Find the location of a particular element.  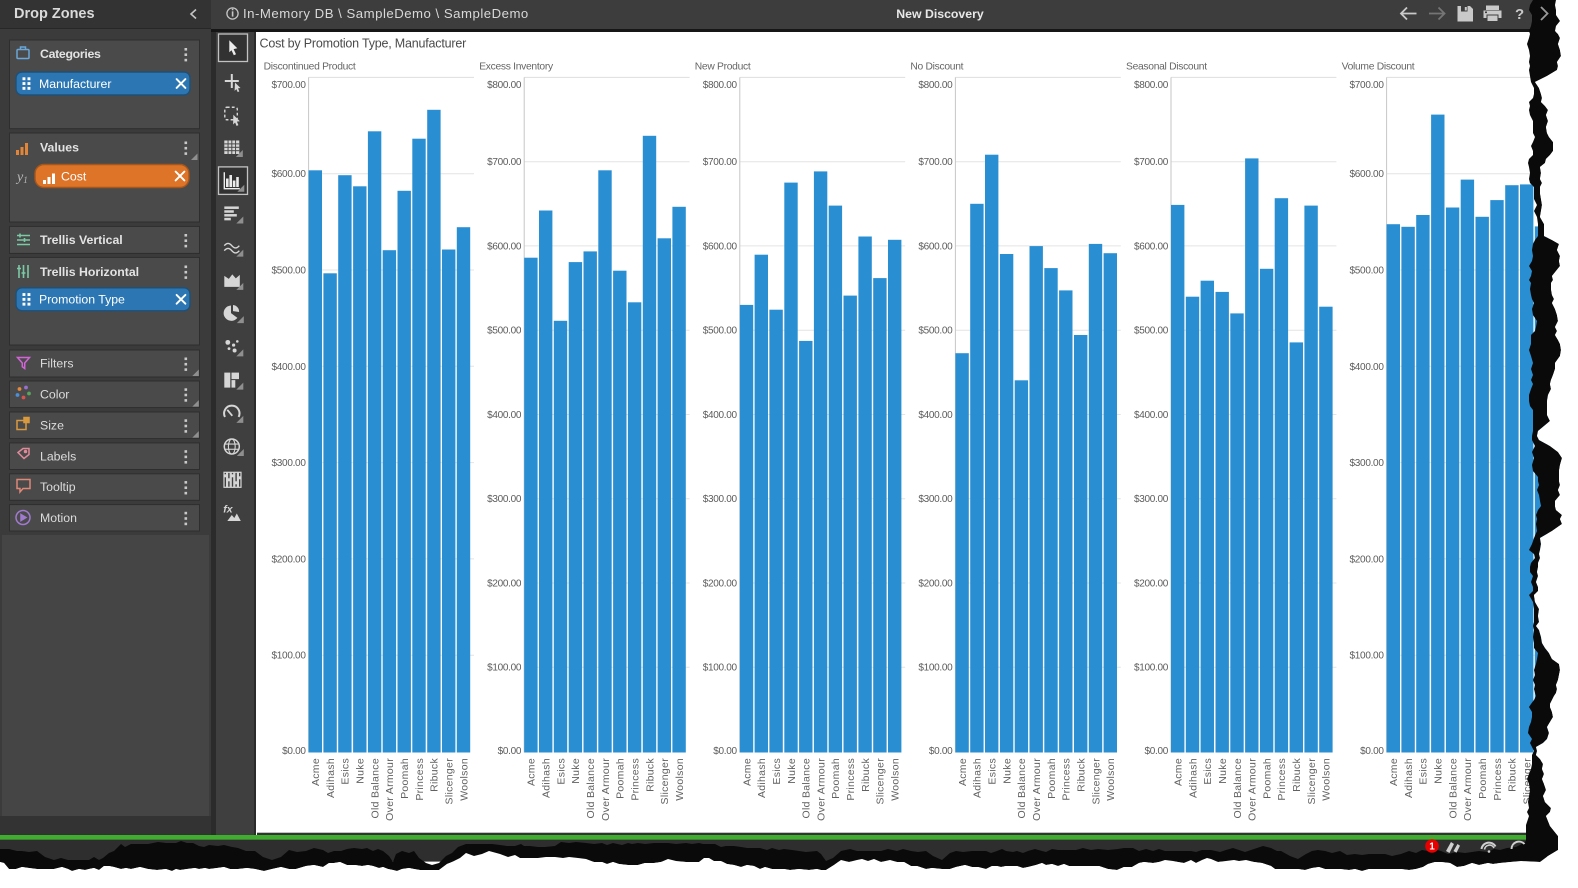

svg-text: No Discount is located at coordinates (936, 66).